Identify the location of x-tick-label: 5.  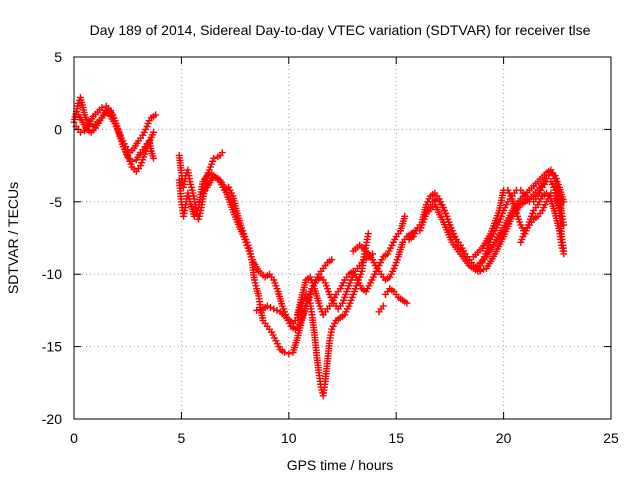
(182, 438).